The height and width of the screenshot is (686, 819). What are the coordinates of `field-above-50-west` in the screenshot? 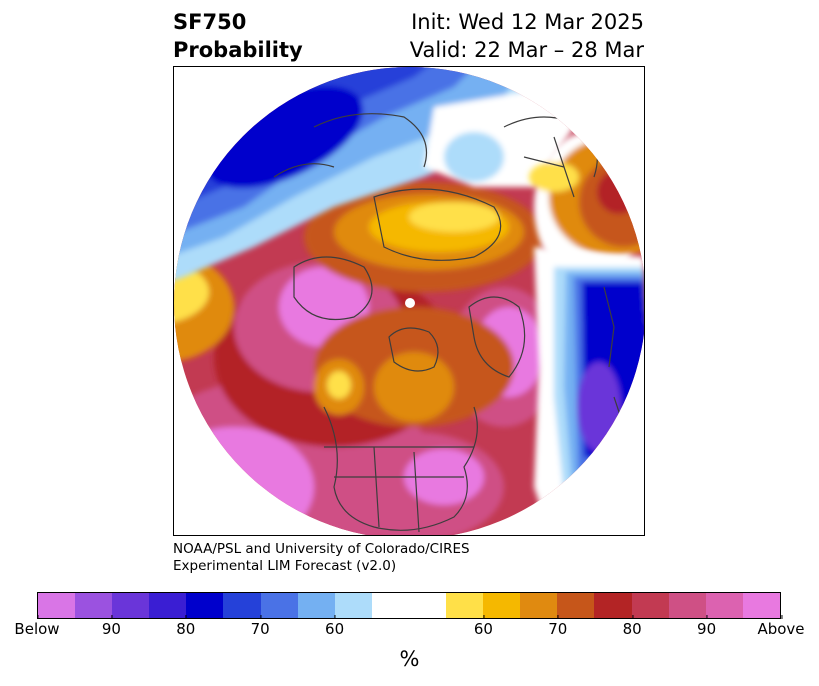 It's located at (339, 385).